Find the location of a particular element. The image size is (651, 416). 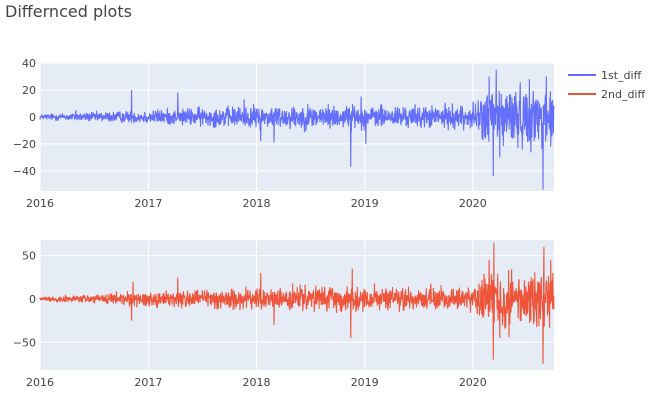

x-tick-labels-2nd-diff: 2016 2017 2018 2019 2020 is located at coordinates (256, 382).